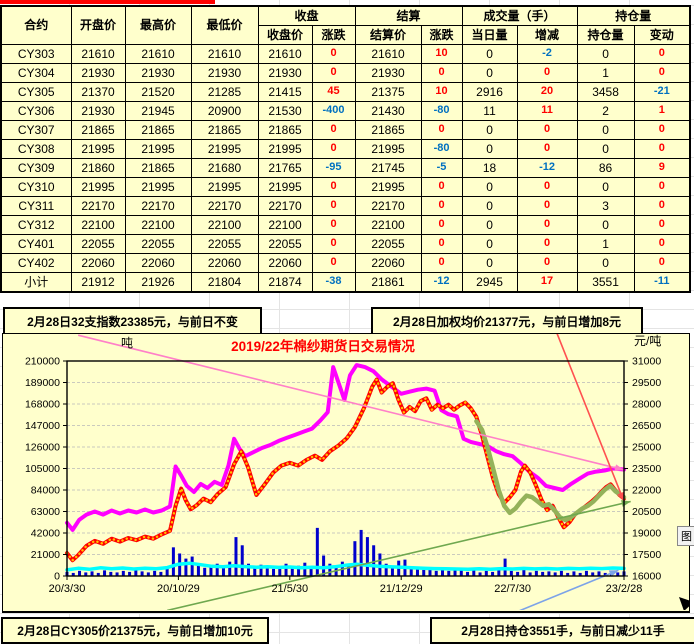  Describe the element at coordinates (605, 206) in the screenshot. I see `value-cell: 3` at that location.